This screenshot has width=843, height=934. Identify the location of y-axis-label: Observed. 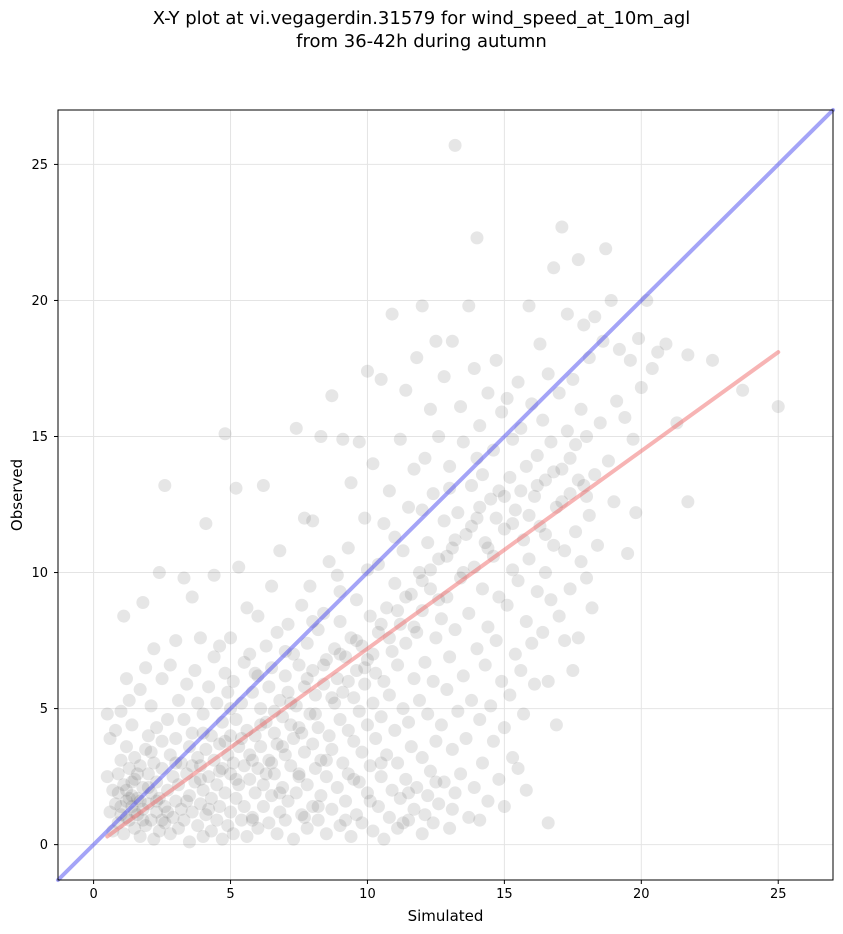
(17, 495).